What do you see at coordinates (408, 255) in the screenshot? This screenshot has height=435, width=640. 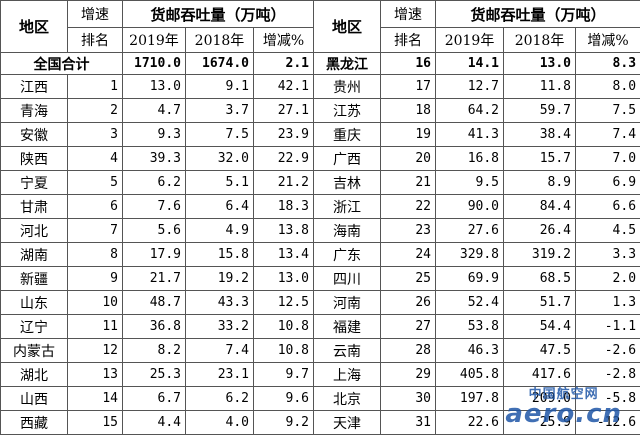 I see `rank-cell: 24` at bounding box center [408, 255].